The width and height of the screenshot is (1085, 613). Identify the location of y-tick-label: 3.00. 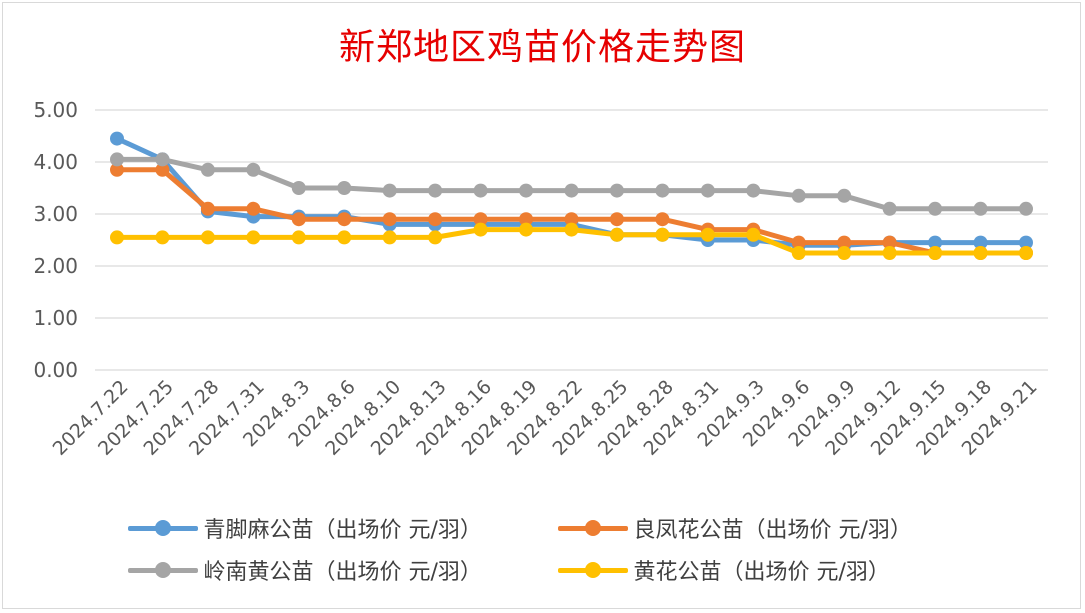
(55, 214).